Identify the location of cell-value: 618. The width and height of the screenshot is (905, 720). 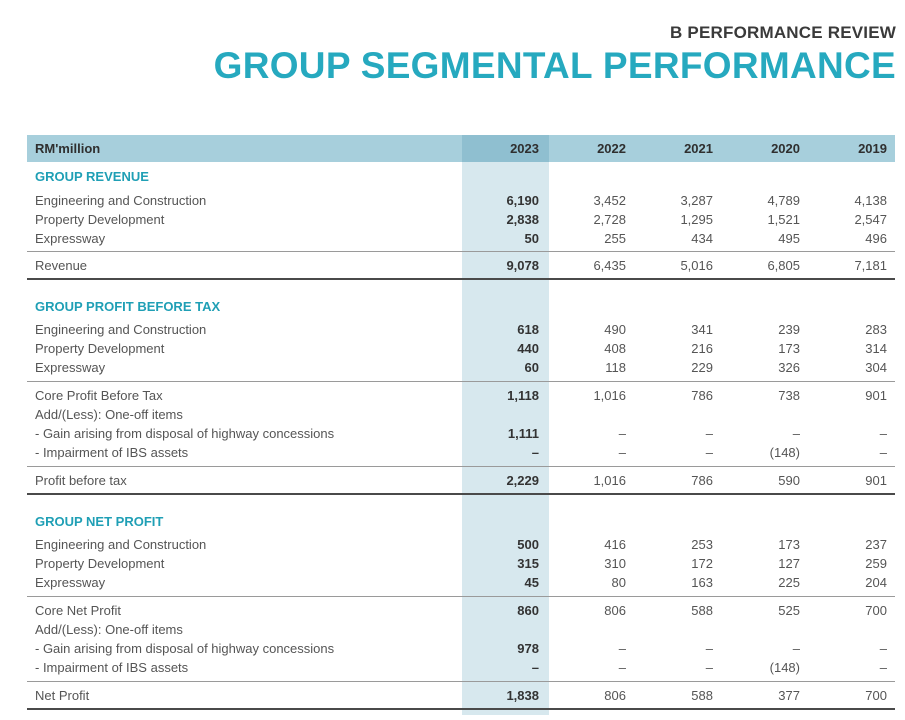
(528, 329).